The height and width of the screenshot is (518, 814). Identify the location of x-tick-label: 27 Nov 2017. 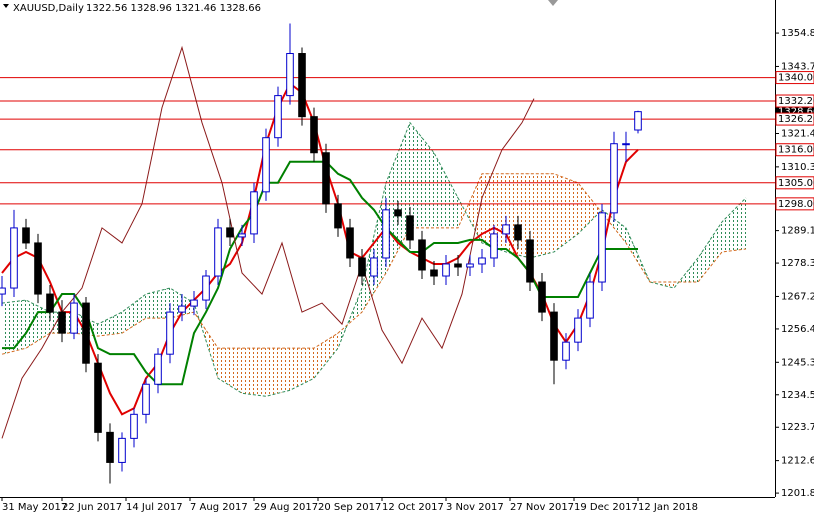
(542, 507).